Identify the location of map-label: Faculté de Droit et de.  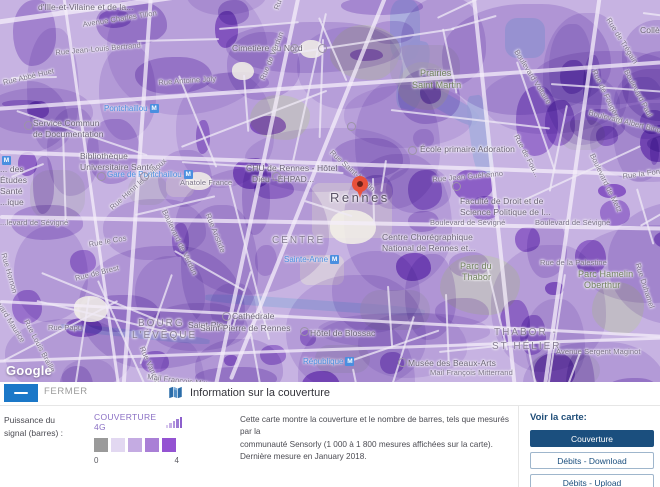
(502, 201).